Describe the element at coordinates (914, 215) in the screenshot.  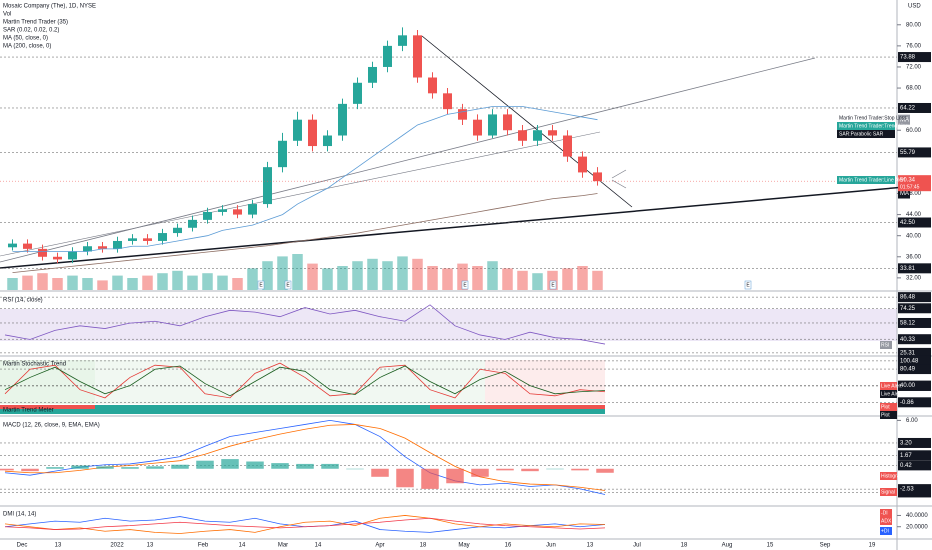
I see `y-tick-label: 44.00` at that location.